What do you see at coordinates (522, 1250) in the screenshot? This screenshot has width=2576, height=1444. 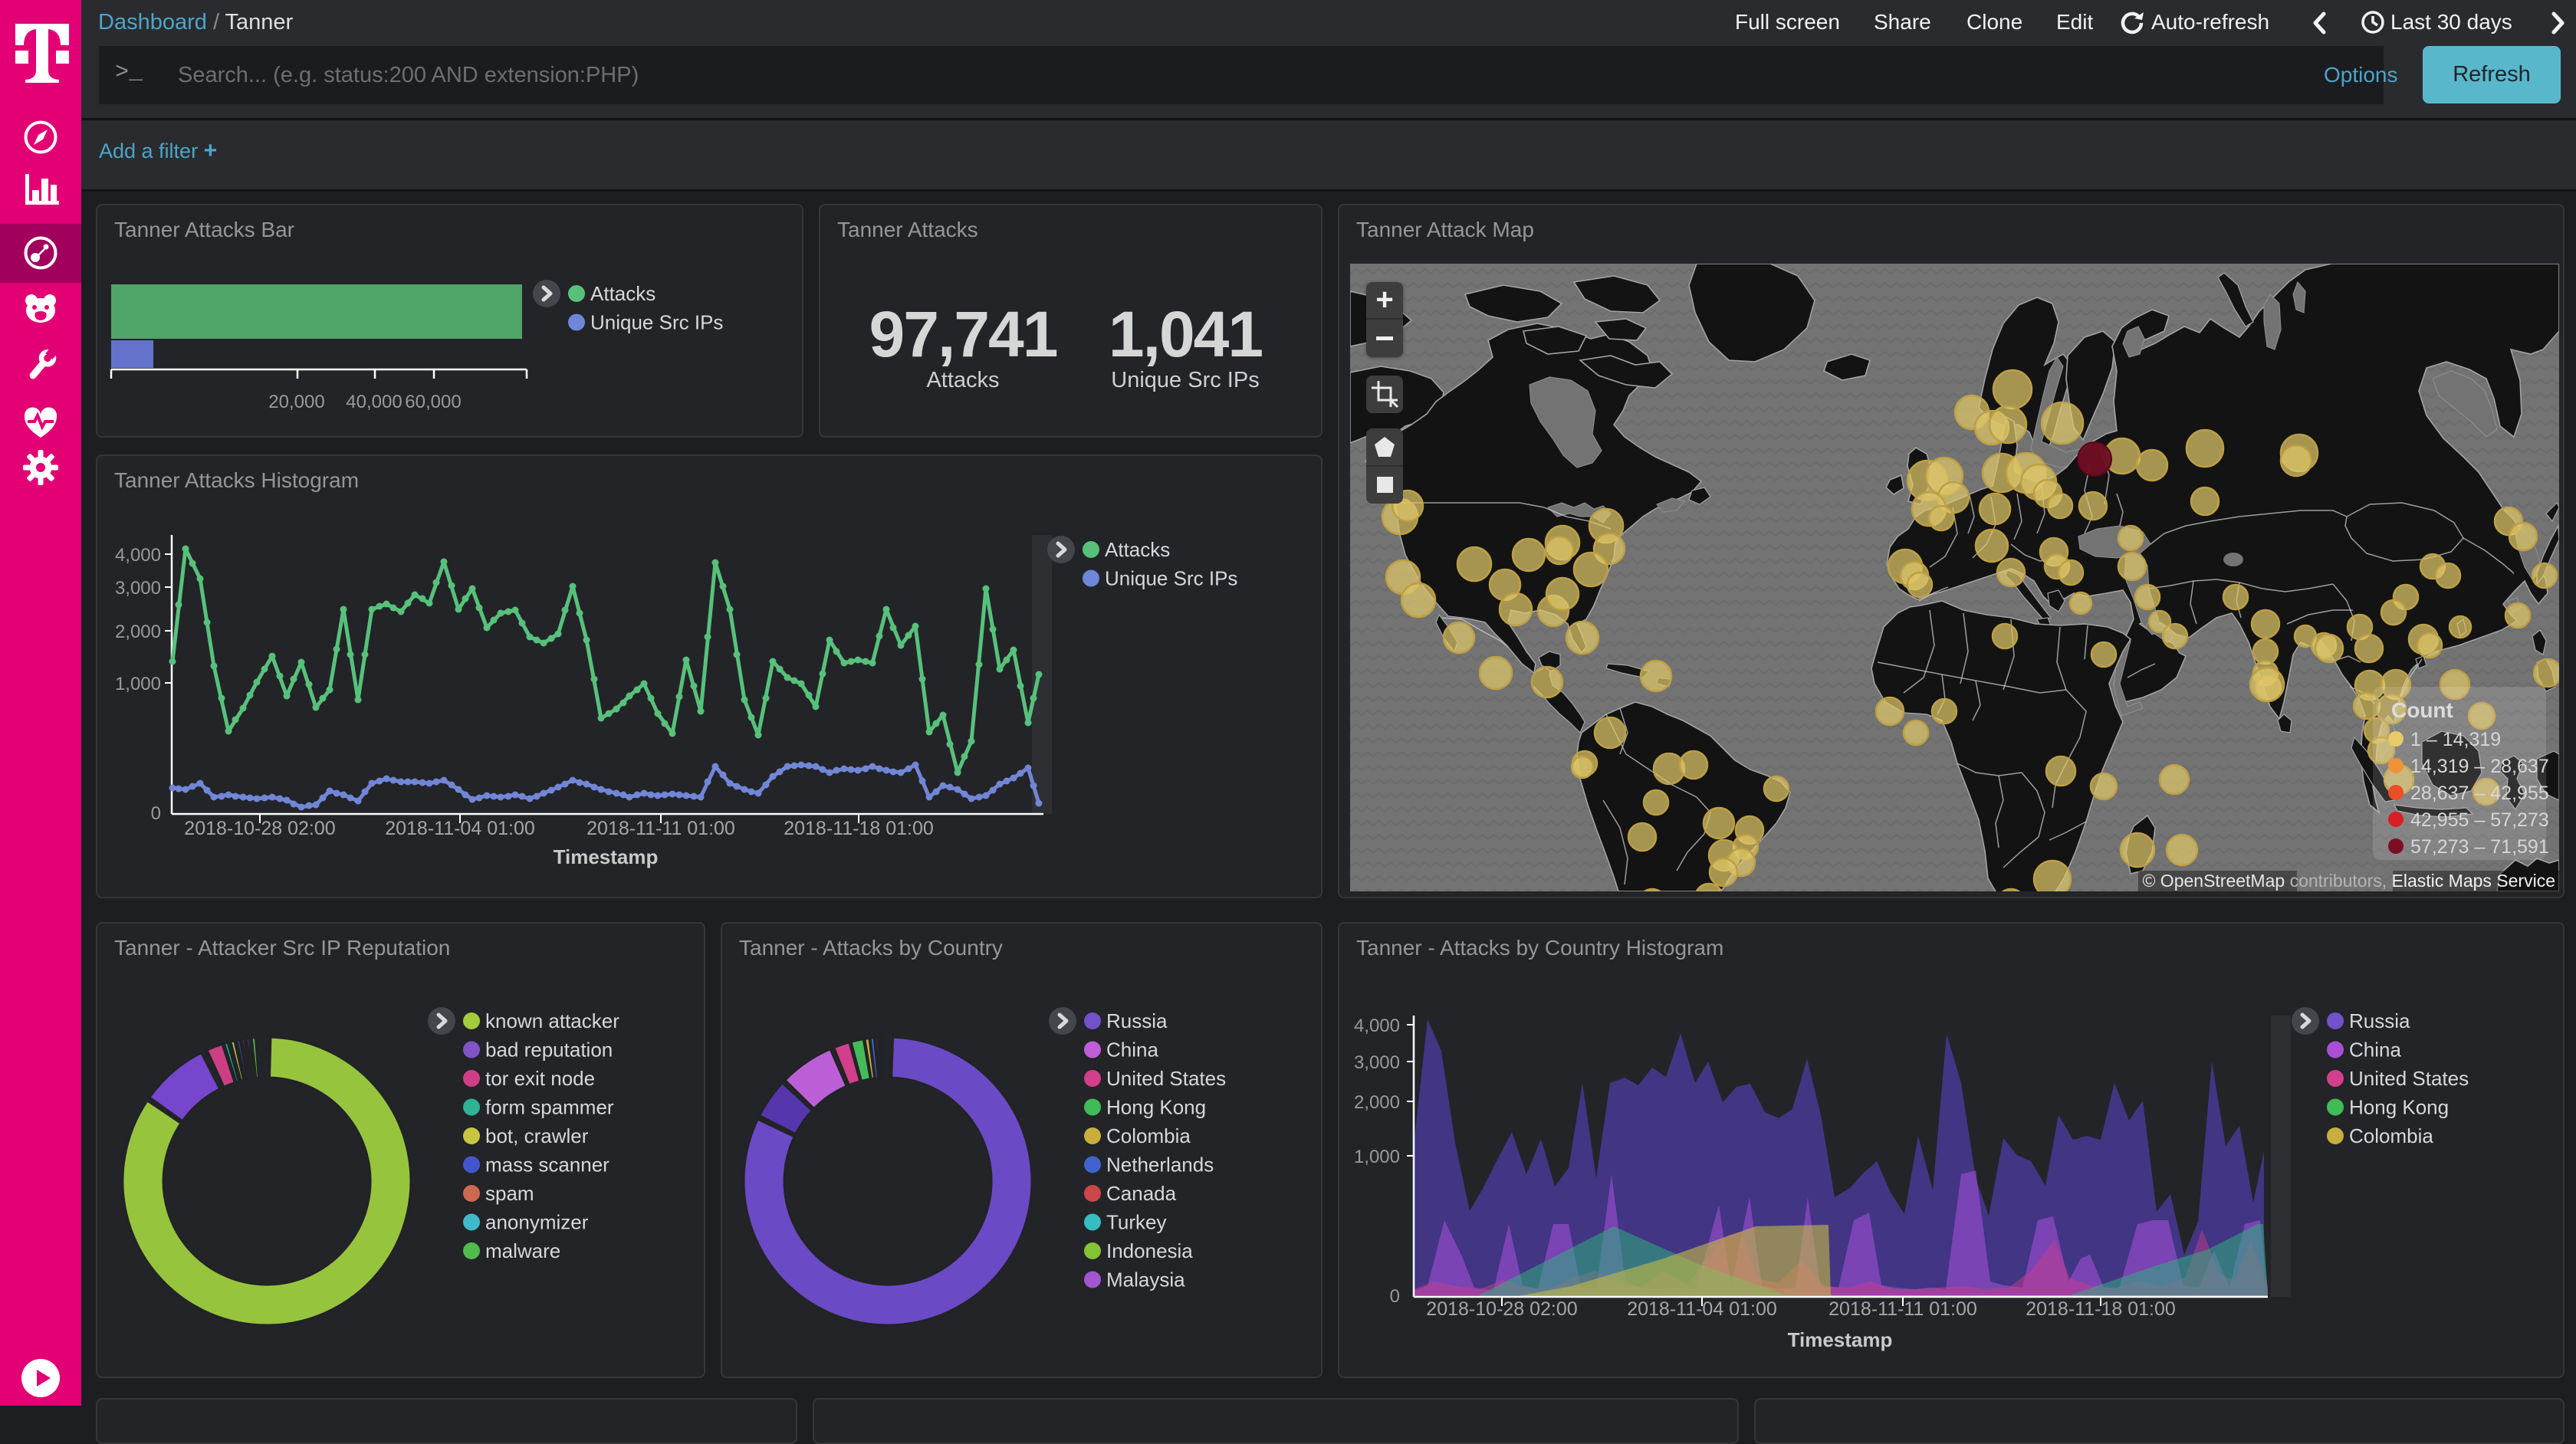 I see `svg-text: malware` at bounding box center [522, 1250].